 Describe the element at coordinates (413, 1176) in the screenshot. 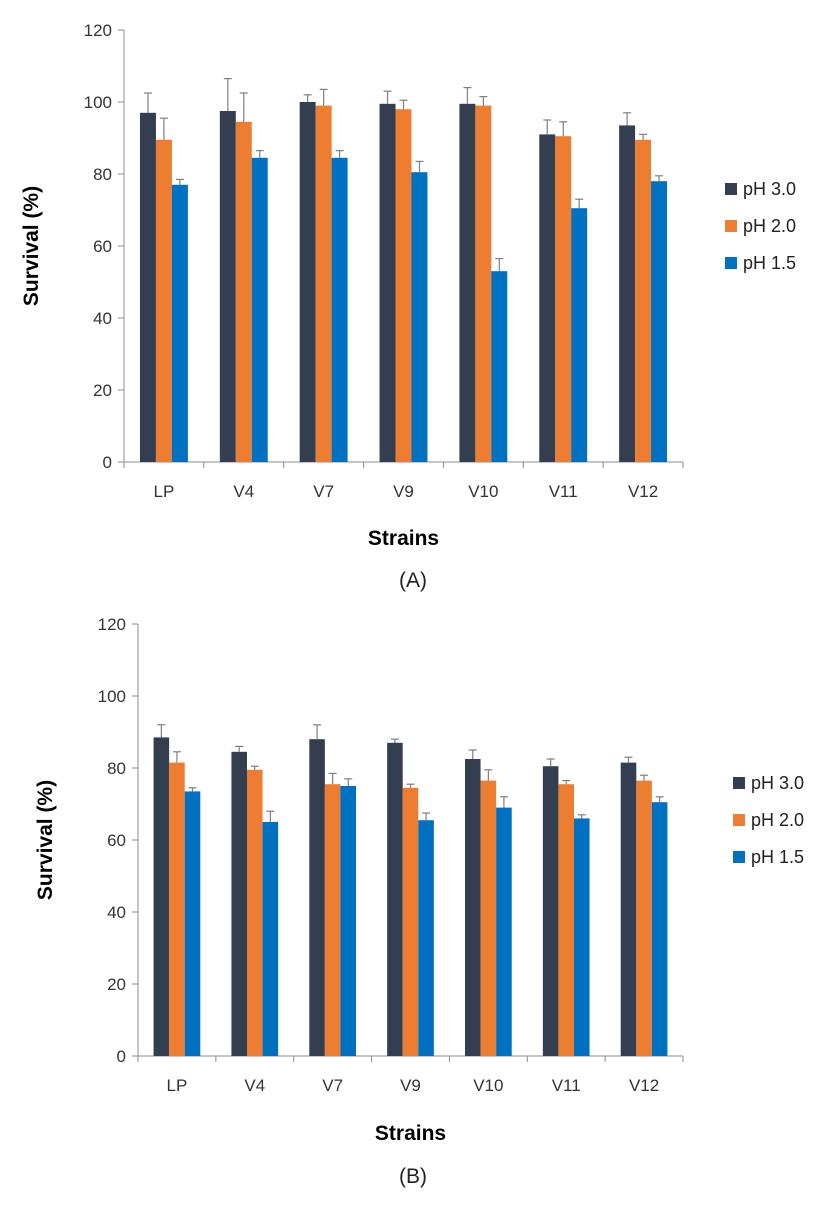

I see `panel-label: (B)` at that location.